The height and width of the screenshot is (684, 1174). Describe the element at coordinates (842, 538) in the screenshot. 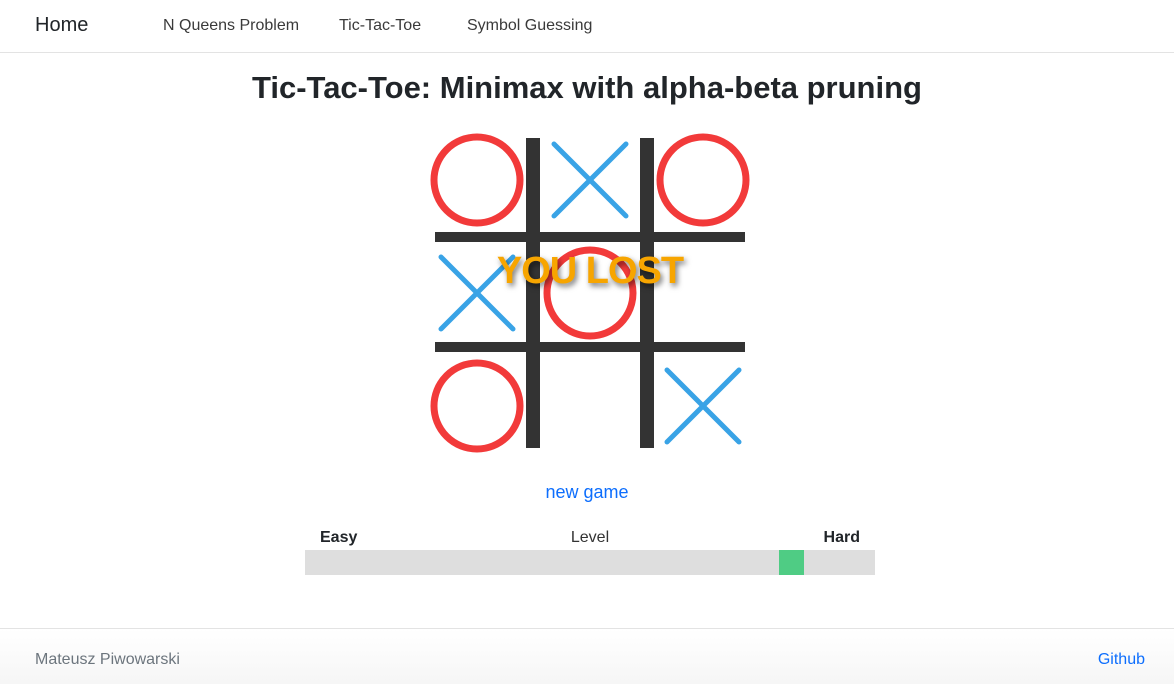

I see `level-hard-label: Hard` at that location.